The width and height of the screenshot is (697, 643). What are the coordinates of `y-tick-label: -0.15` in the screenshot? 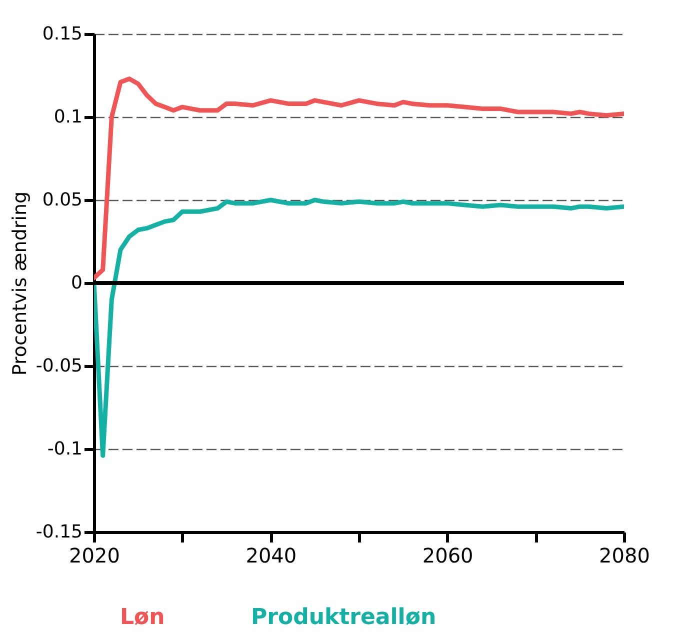 It's located at (59, 532).